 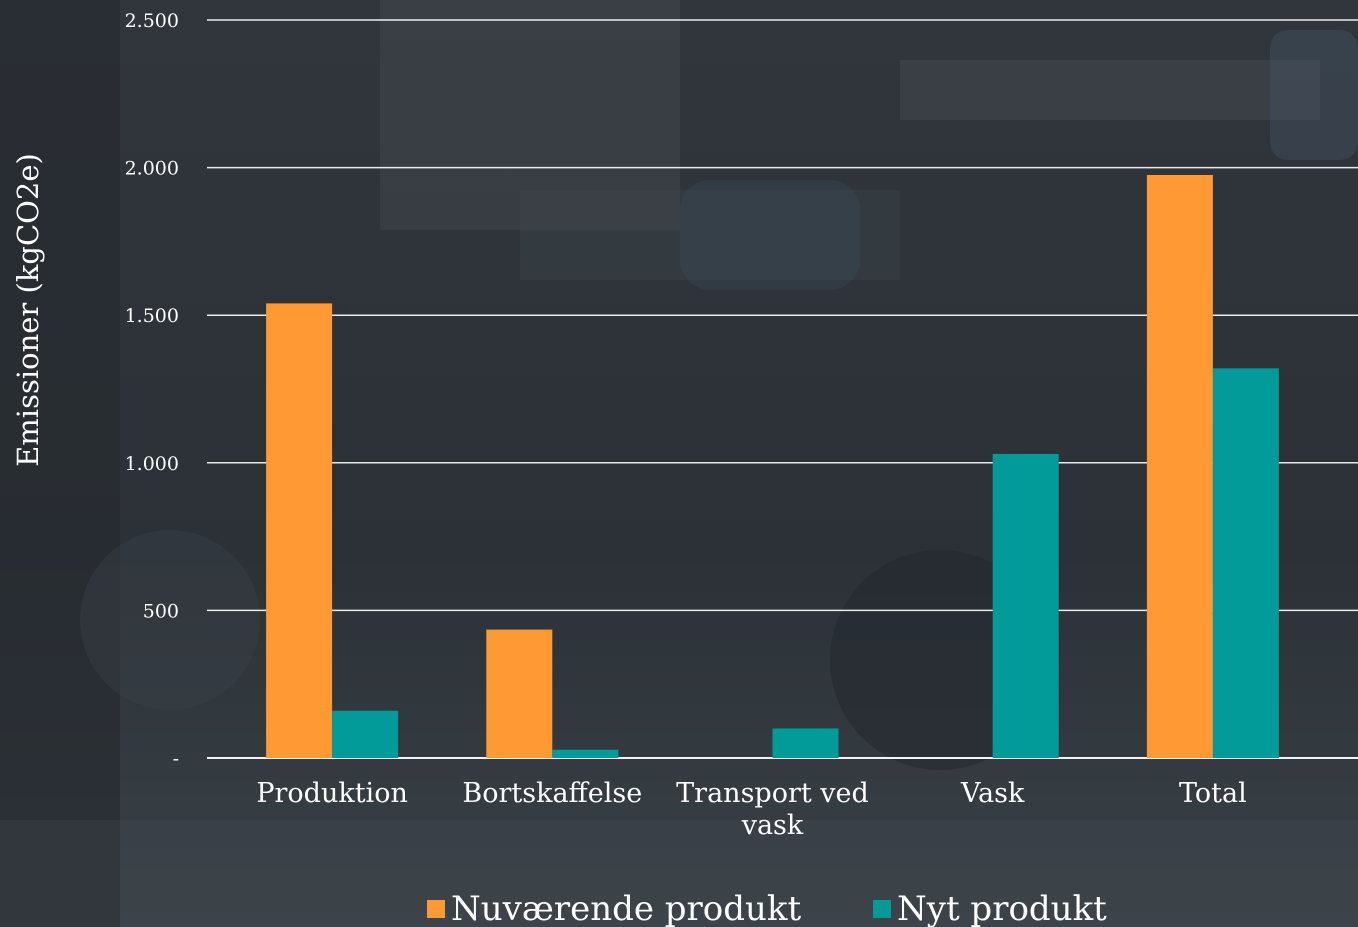 I want to click on x-tick-label-line: Transport ved, so click(x=772, y=793).